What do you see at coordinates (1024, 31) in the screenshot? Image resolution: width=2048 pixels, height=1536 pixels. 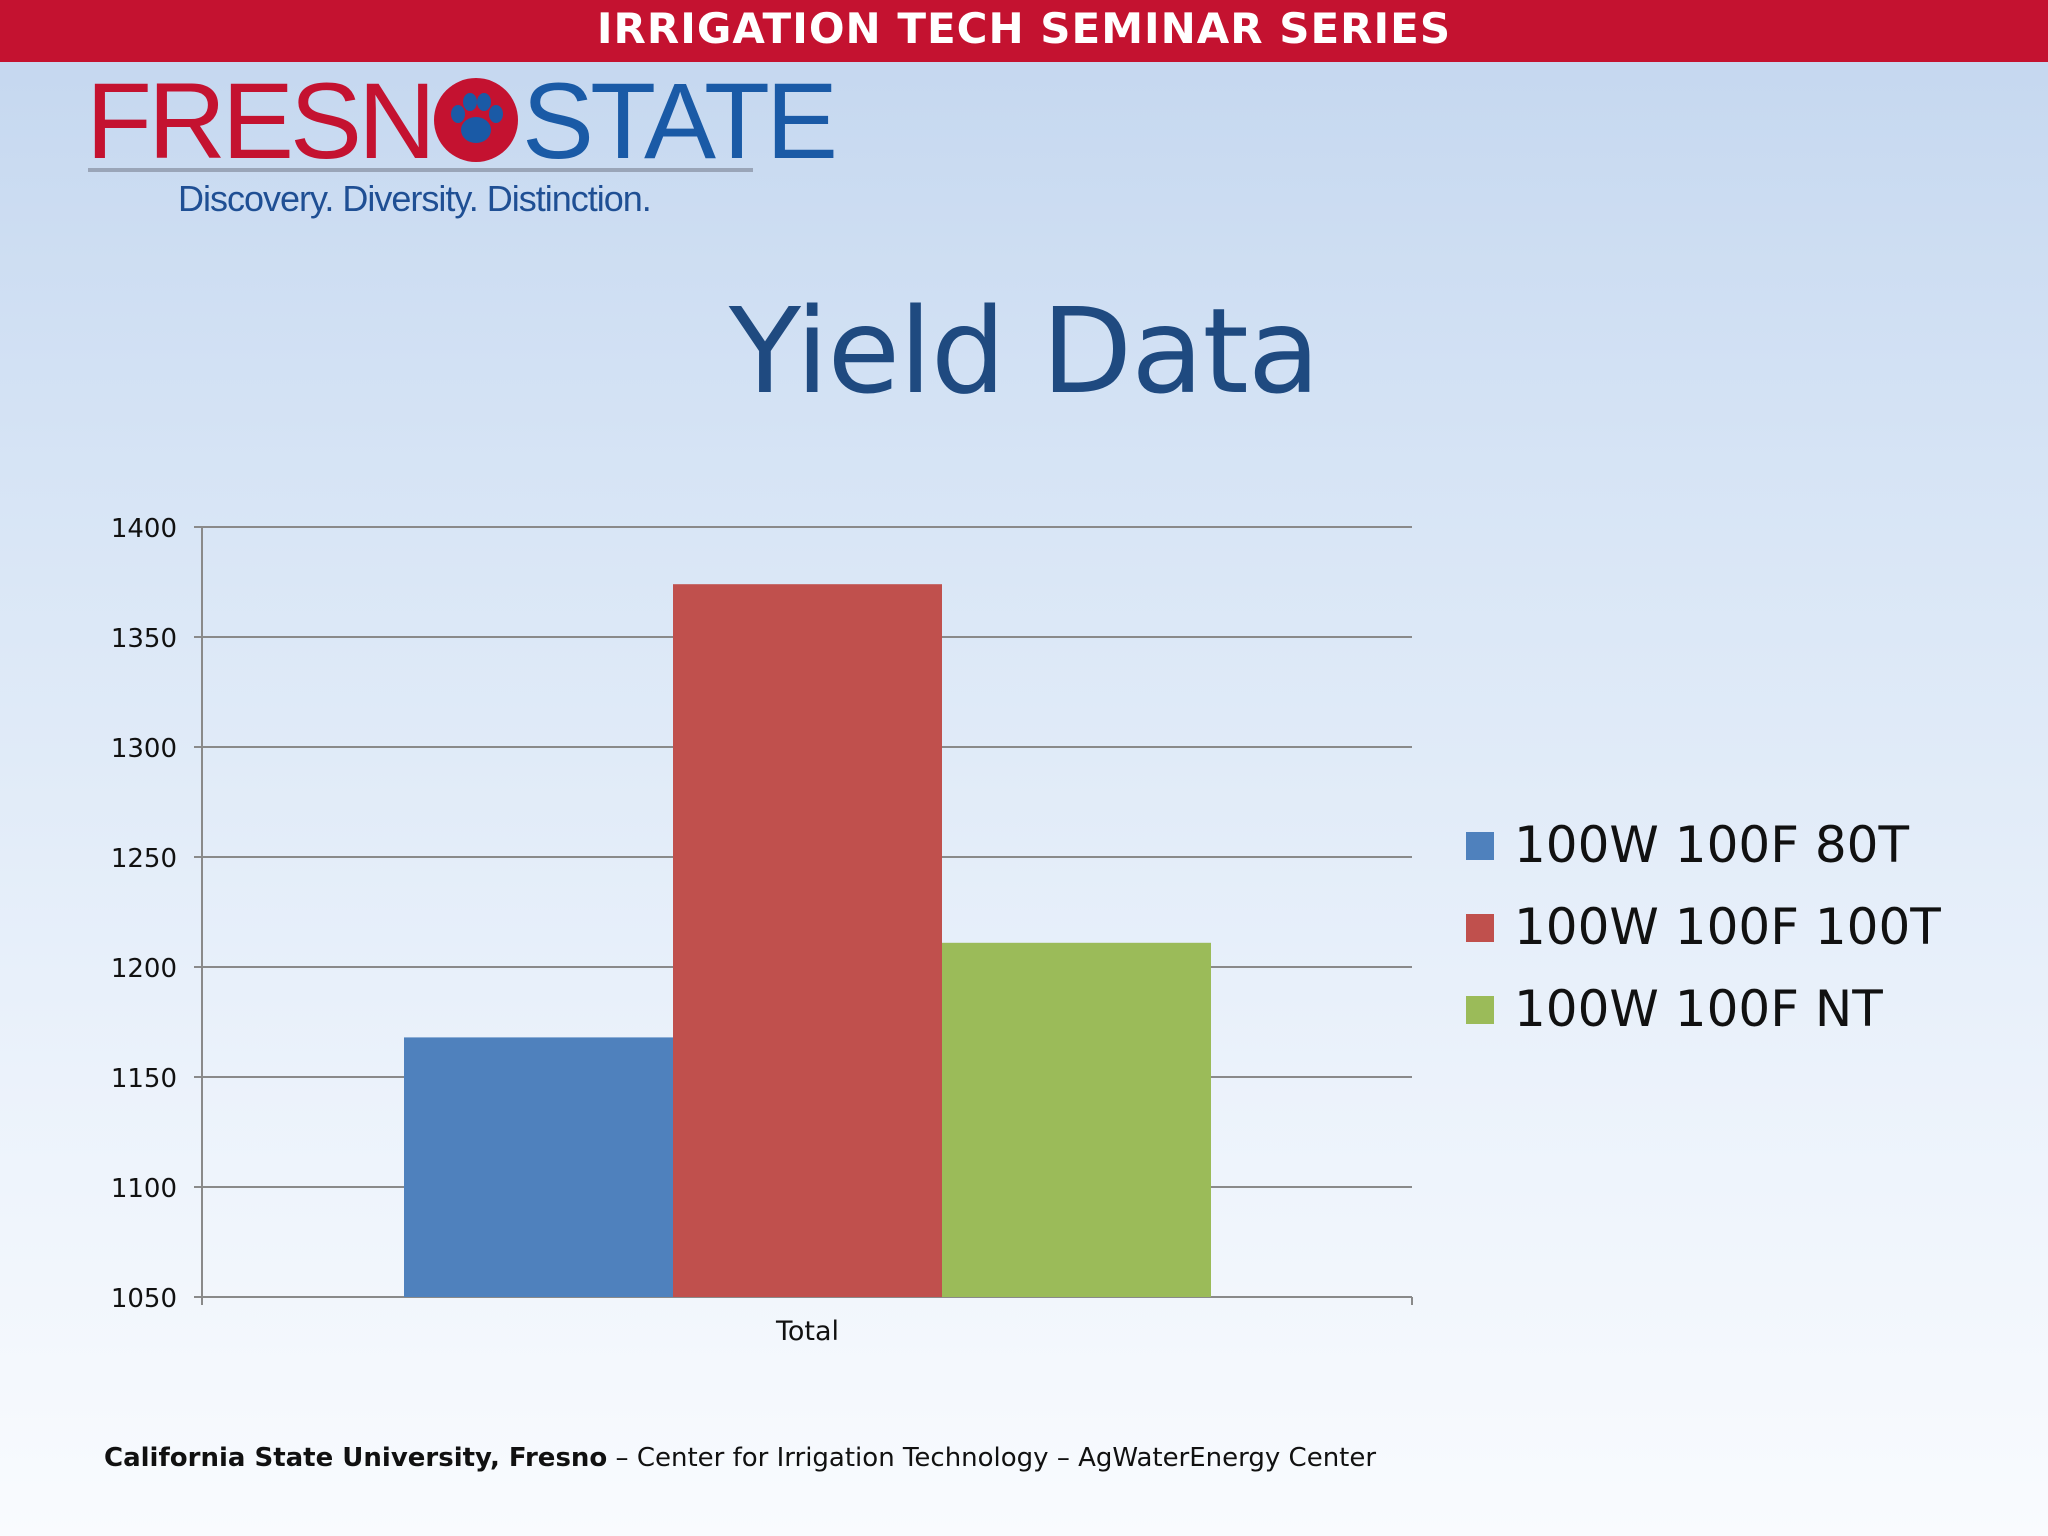 I see `seminar-banner: IRRIGATION TECH SEMINAR SERIES` at bounding box center [1024, 31].